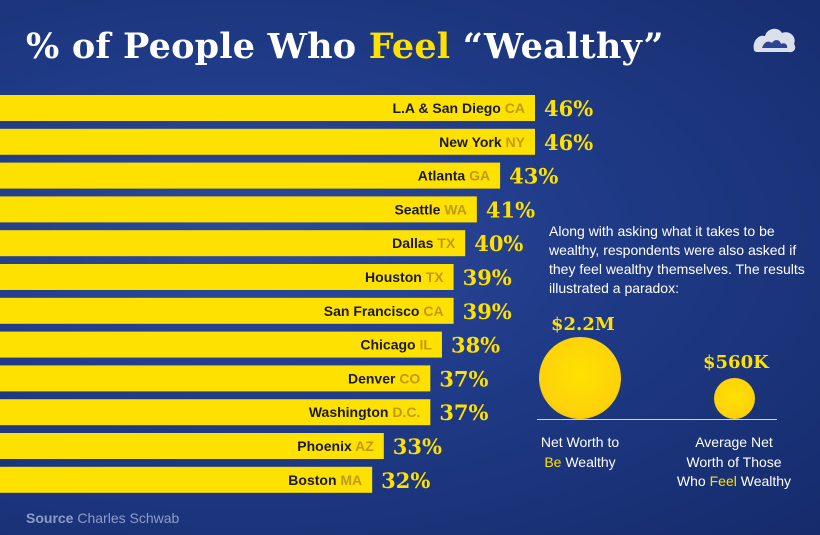  I want to click on value-label-denver: 37%, so click(463, 378).